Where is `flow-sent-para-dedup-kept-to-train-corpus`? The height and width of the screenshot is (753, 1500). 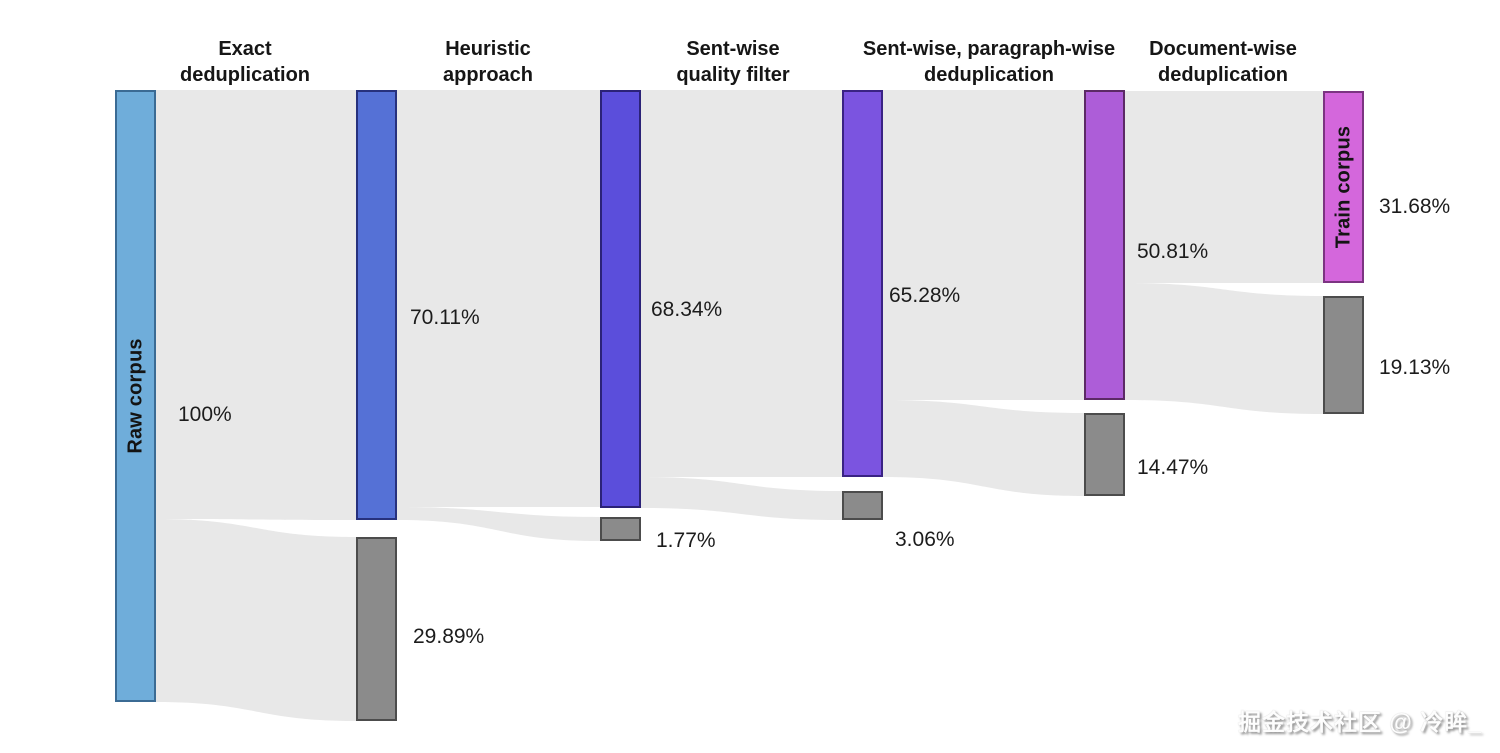
flow-sent-para-dedup-kept-to-train-corpus is located at coordinates (1224, 187).